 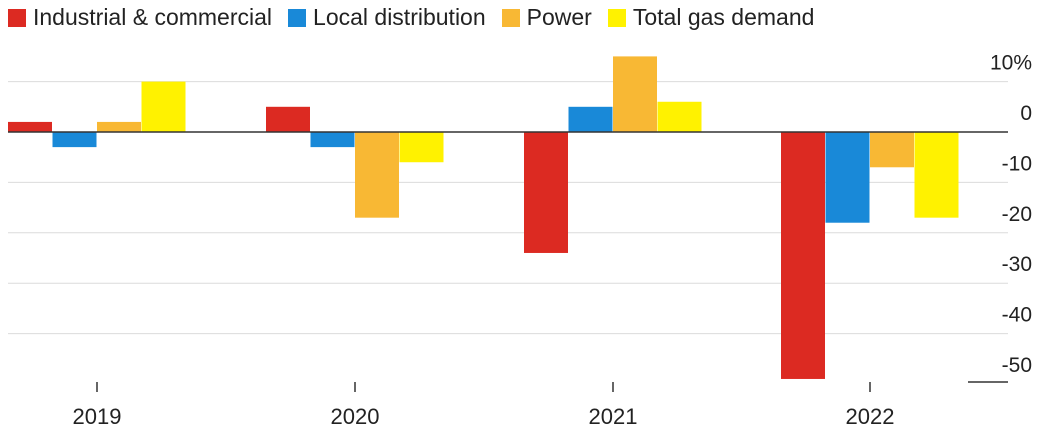 I want to click on legend-swatch-local-distribution, so click(x=297, y=17).